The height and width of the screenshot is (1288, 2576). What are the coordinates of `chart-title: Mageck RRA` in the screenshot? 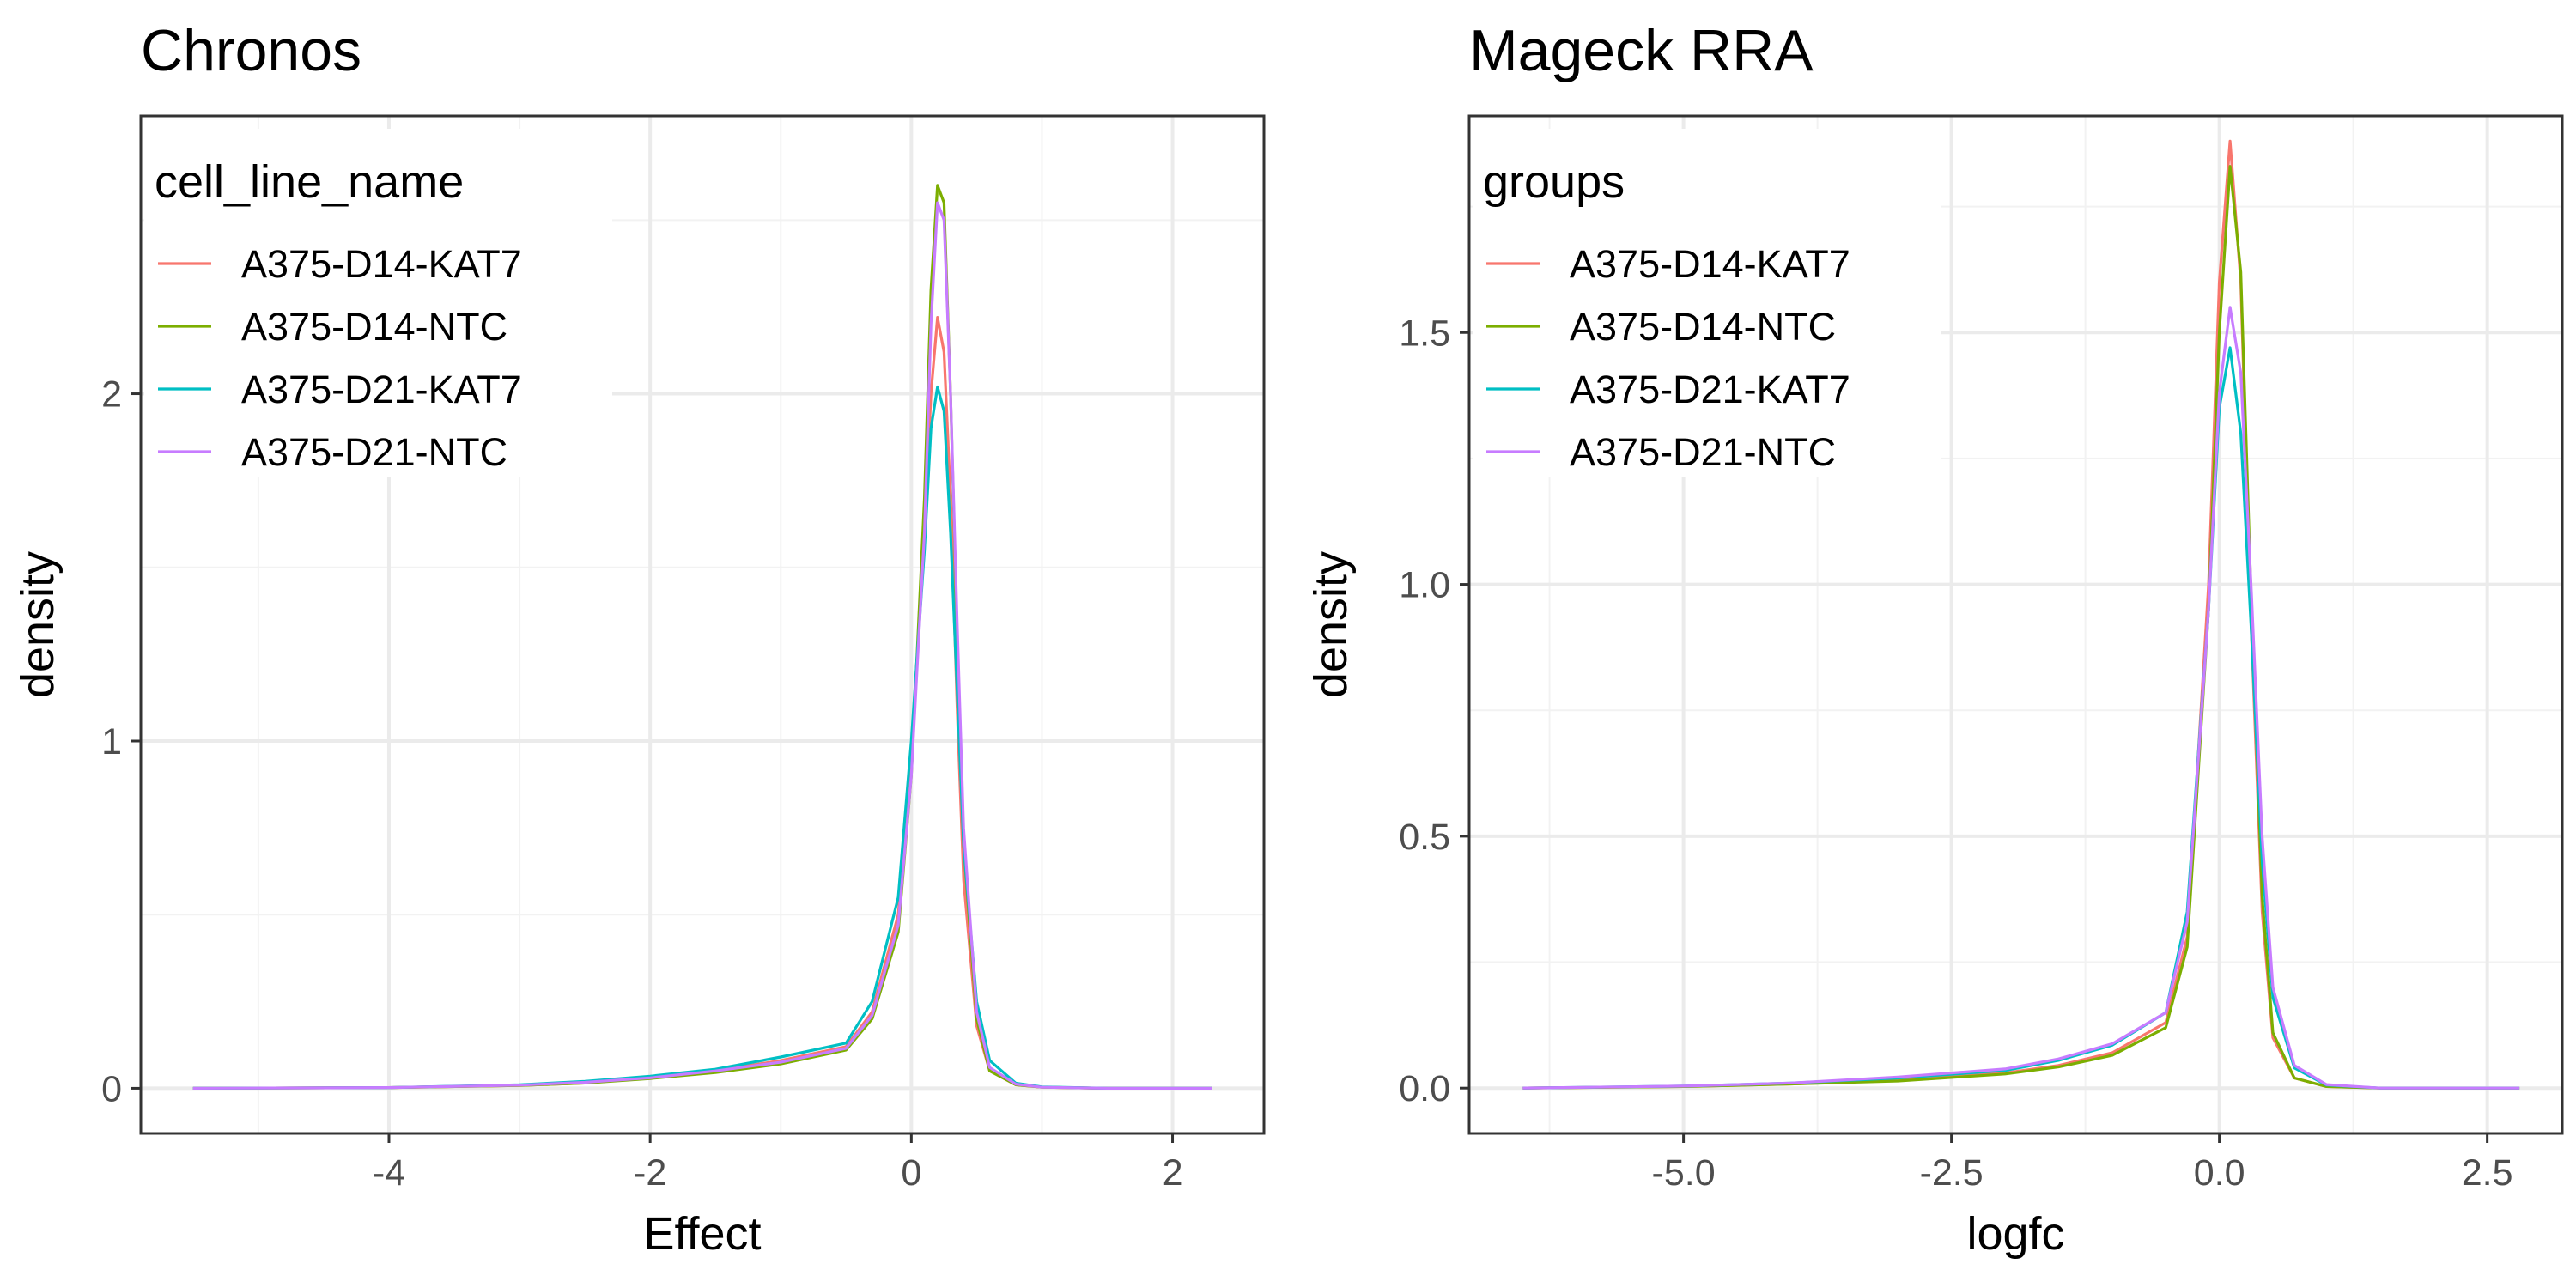 It's located at (1642, 50).